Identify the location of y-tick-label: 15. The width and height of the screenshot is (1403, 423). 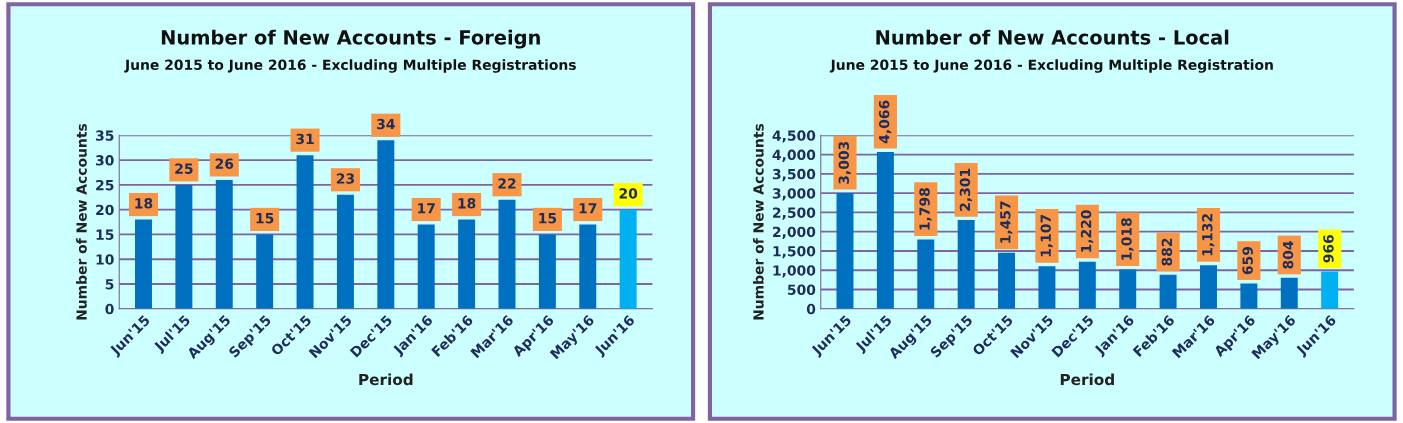
(105, 234).